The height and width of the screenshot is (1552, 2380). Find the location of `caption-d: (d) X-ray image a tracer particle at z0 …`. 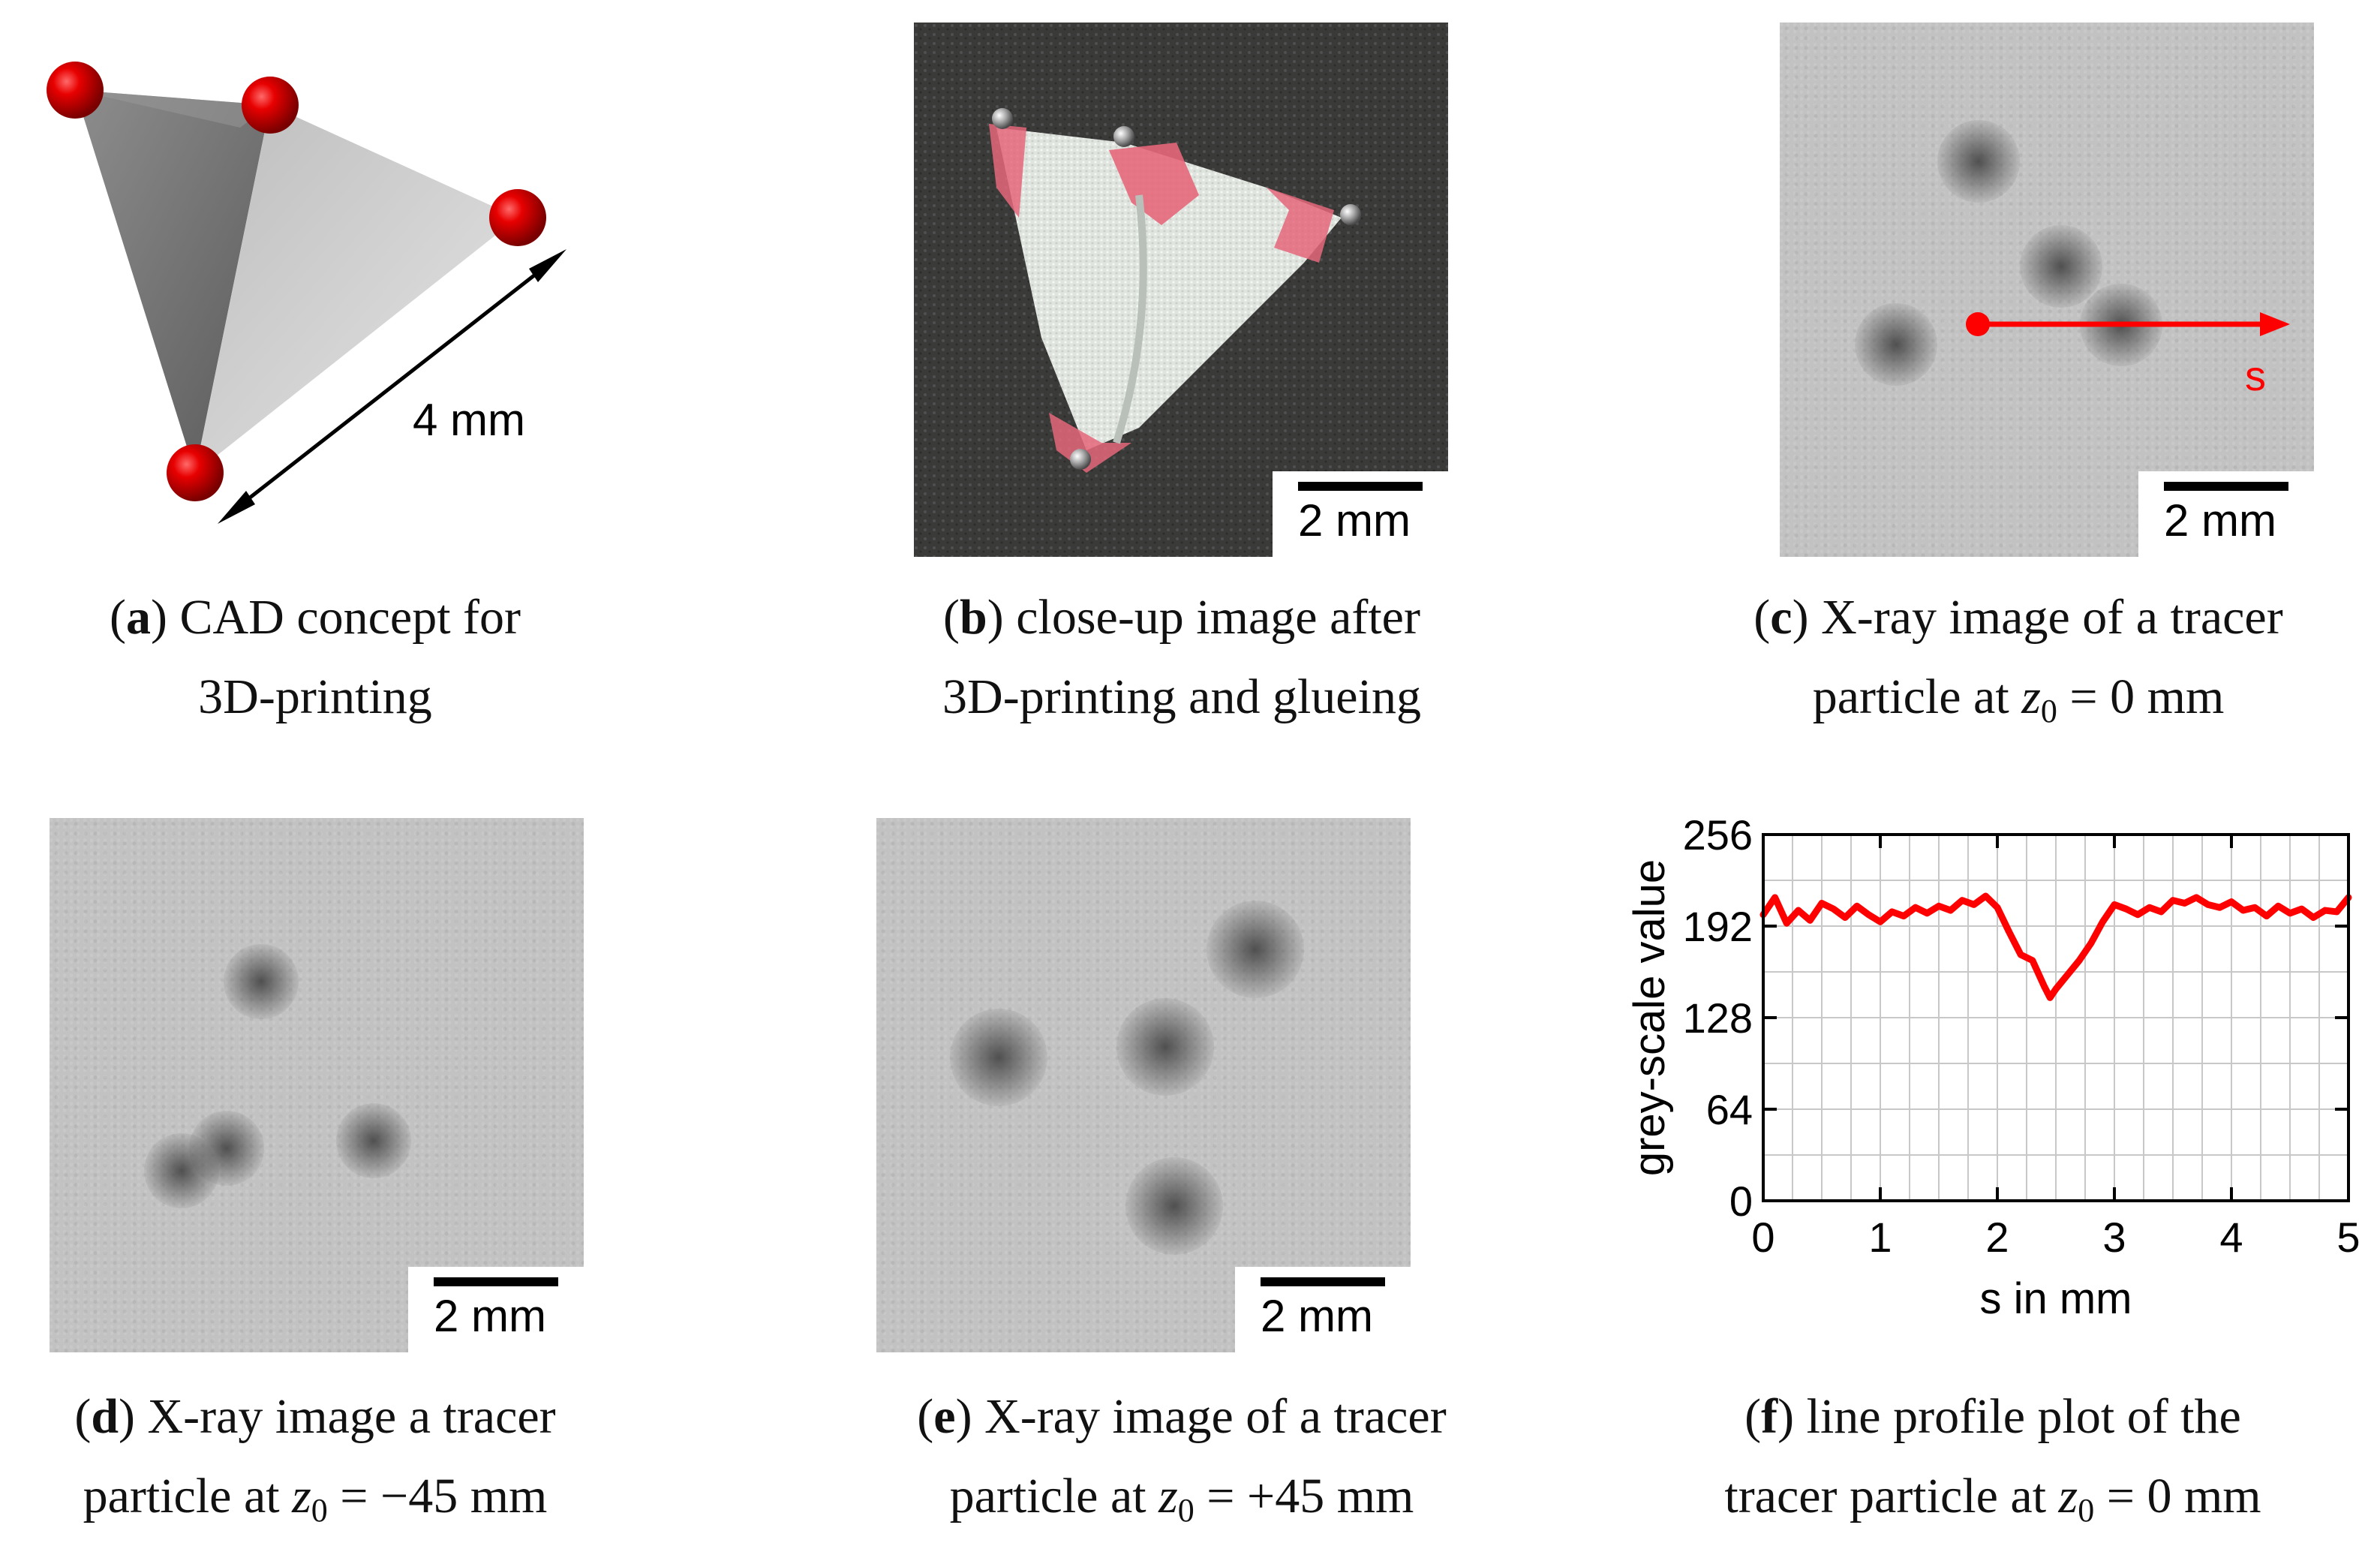

caption-d: (d) X-ray image a tracer particle at z0 … is located at coordinates (315, 1459).